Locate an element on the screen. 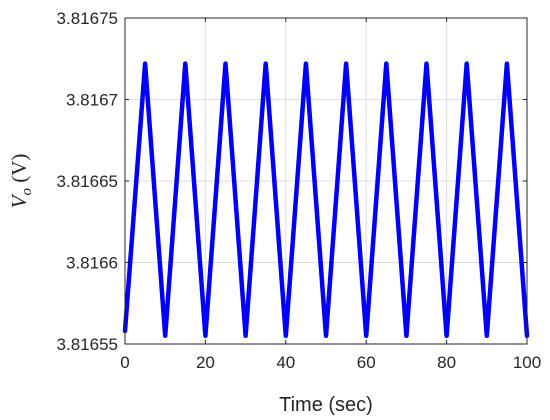 Image resolution: width=550 pixels, height=420 pixels. y-axis-label: Vo (V) is located at coordinates (21, 181).